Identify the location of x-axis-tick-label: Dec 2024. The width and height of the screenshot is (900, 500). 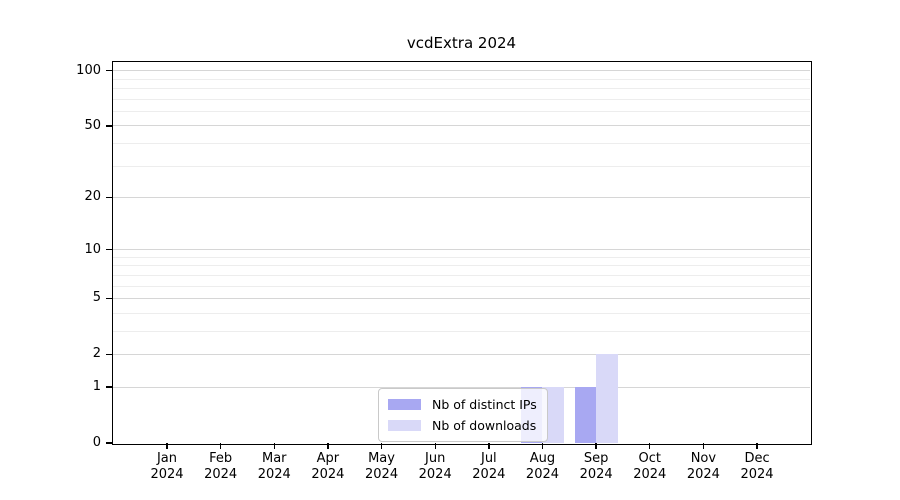
(757, 467).